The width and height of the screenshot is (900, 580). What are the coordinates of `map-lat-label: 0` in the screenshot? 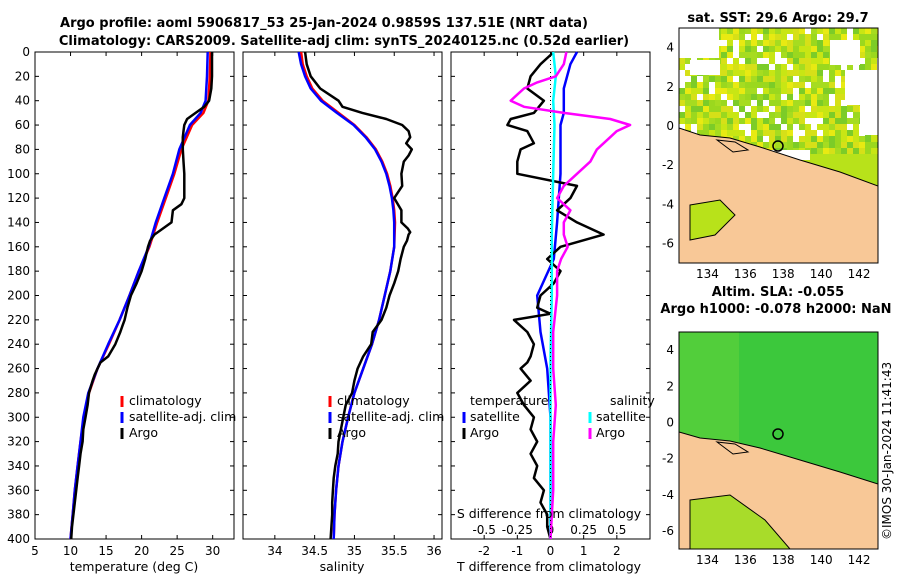 It's located at (670, 422).